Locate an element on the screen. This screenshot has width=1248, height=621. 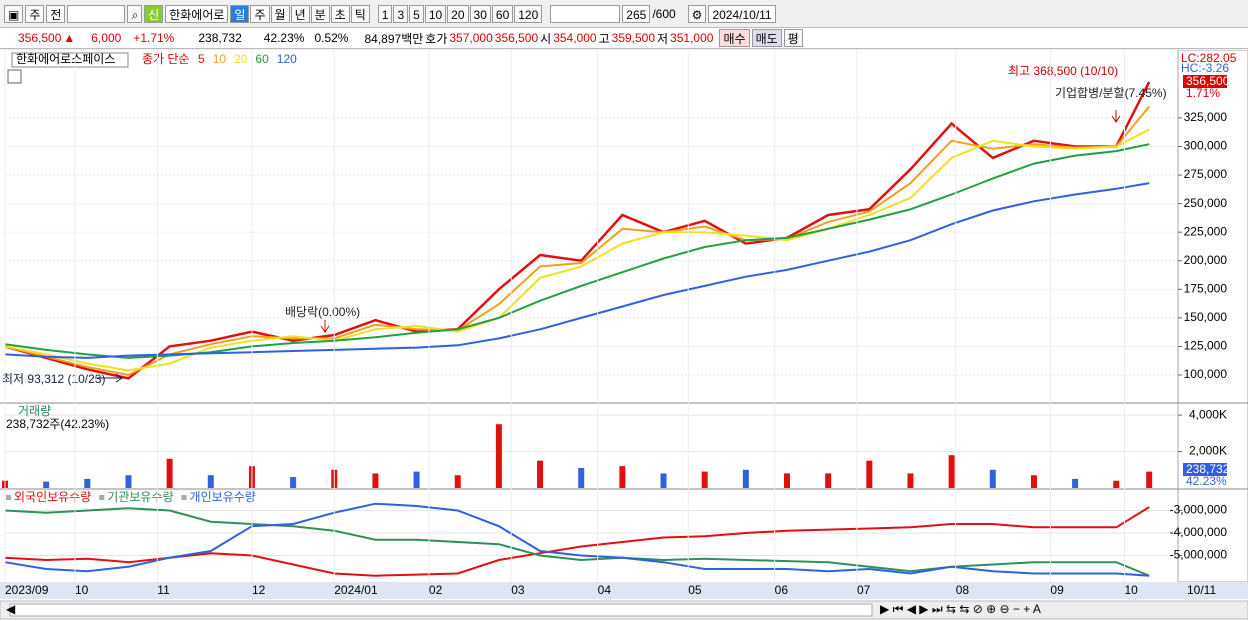
minute: 20 is located at coordinates (458, 13).